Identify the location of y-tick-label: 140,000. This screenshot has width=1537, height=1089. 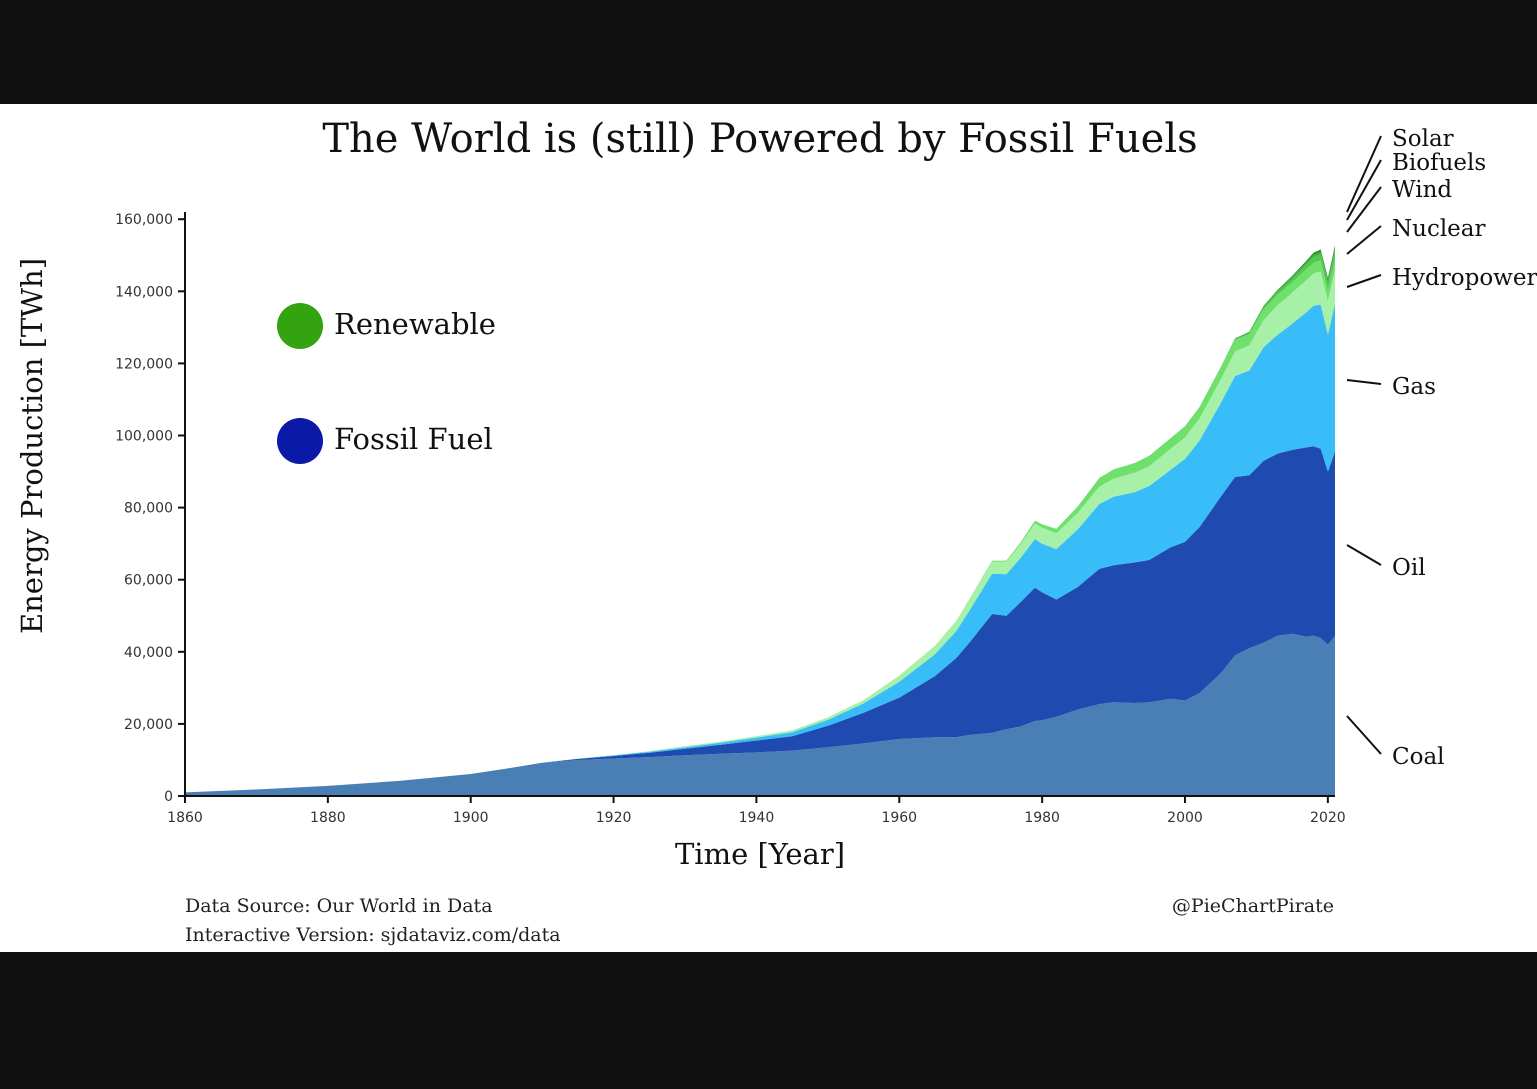
(144, 292).